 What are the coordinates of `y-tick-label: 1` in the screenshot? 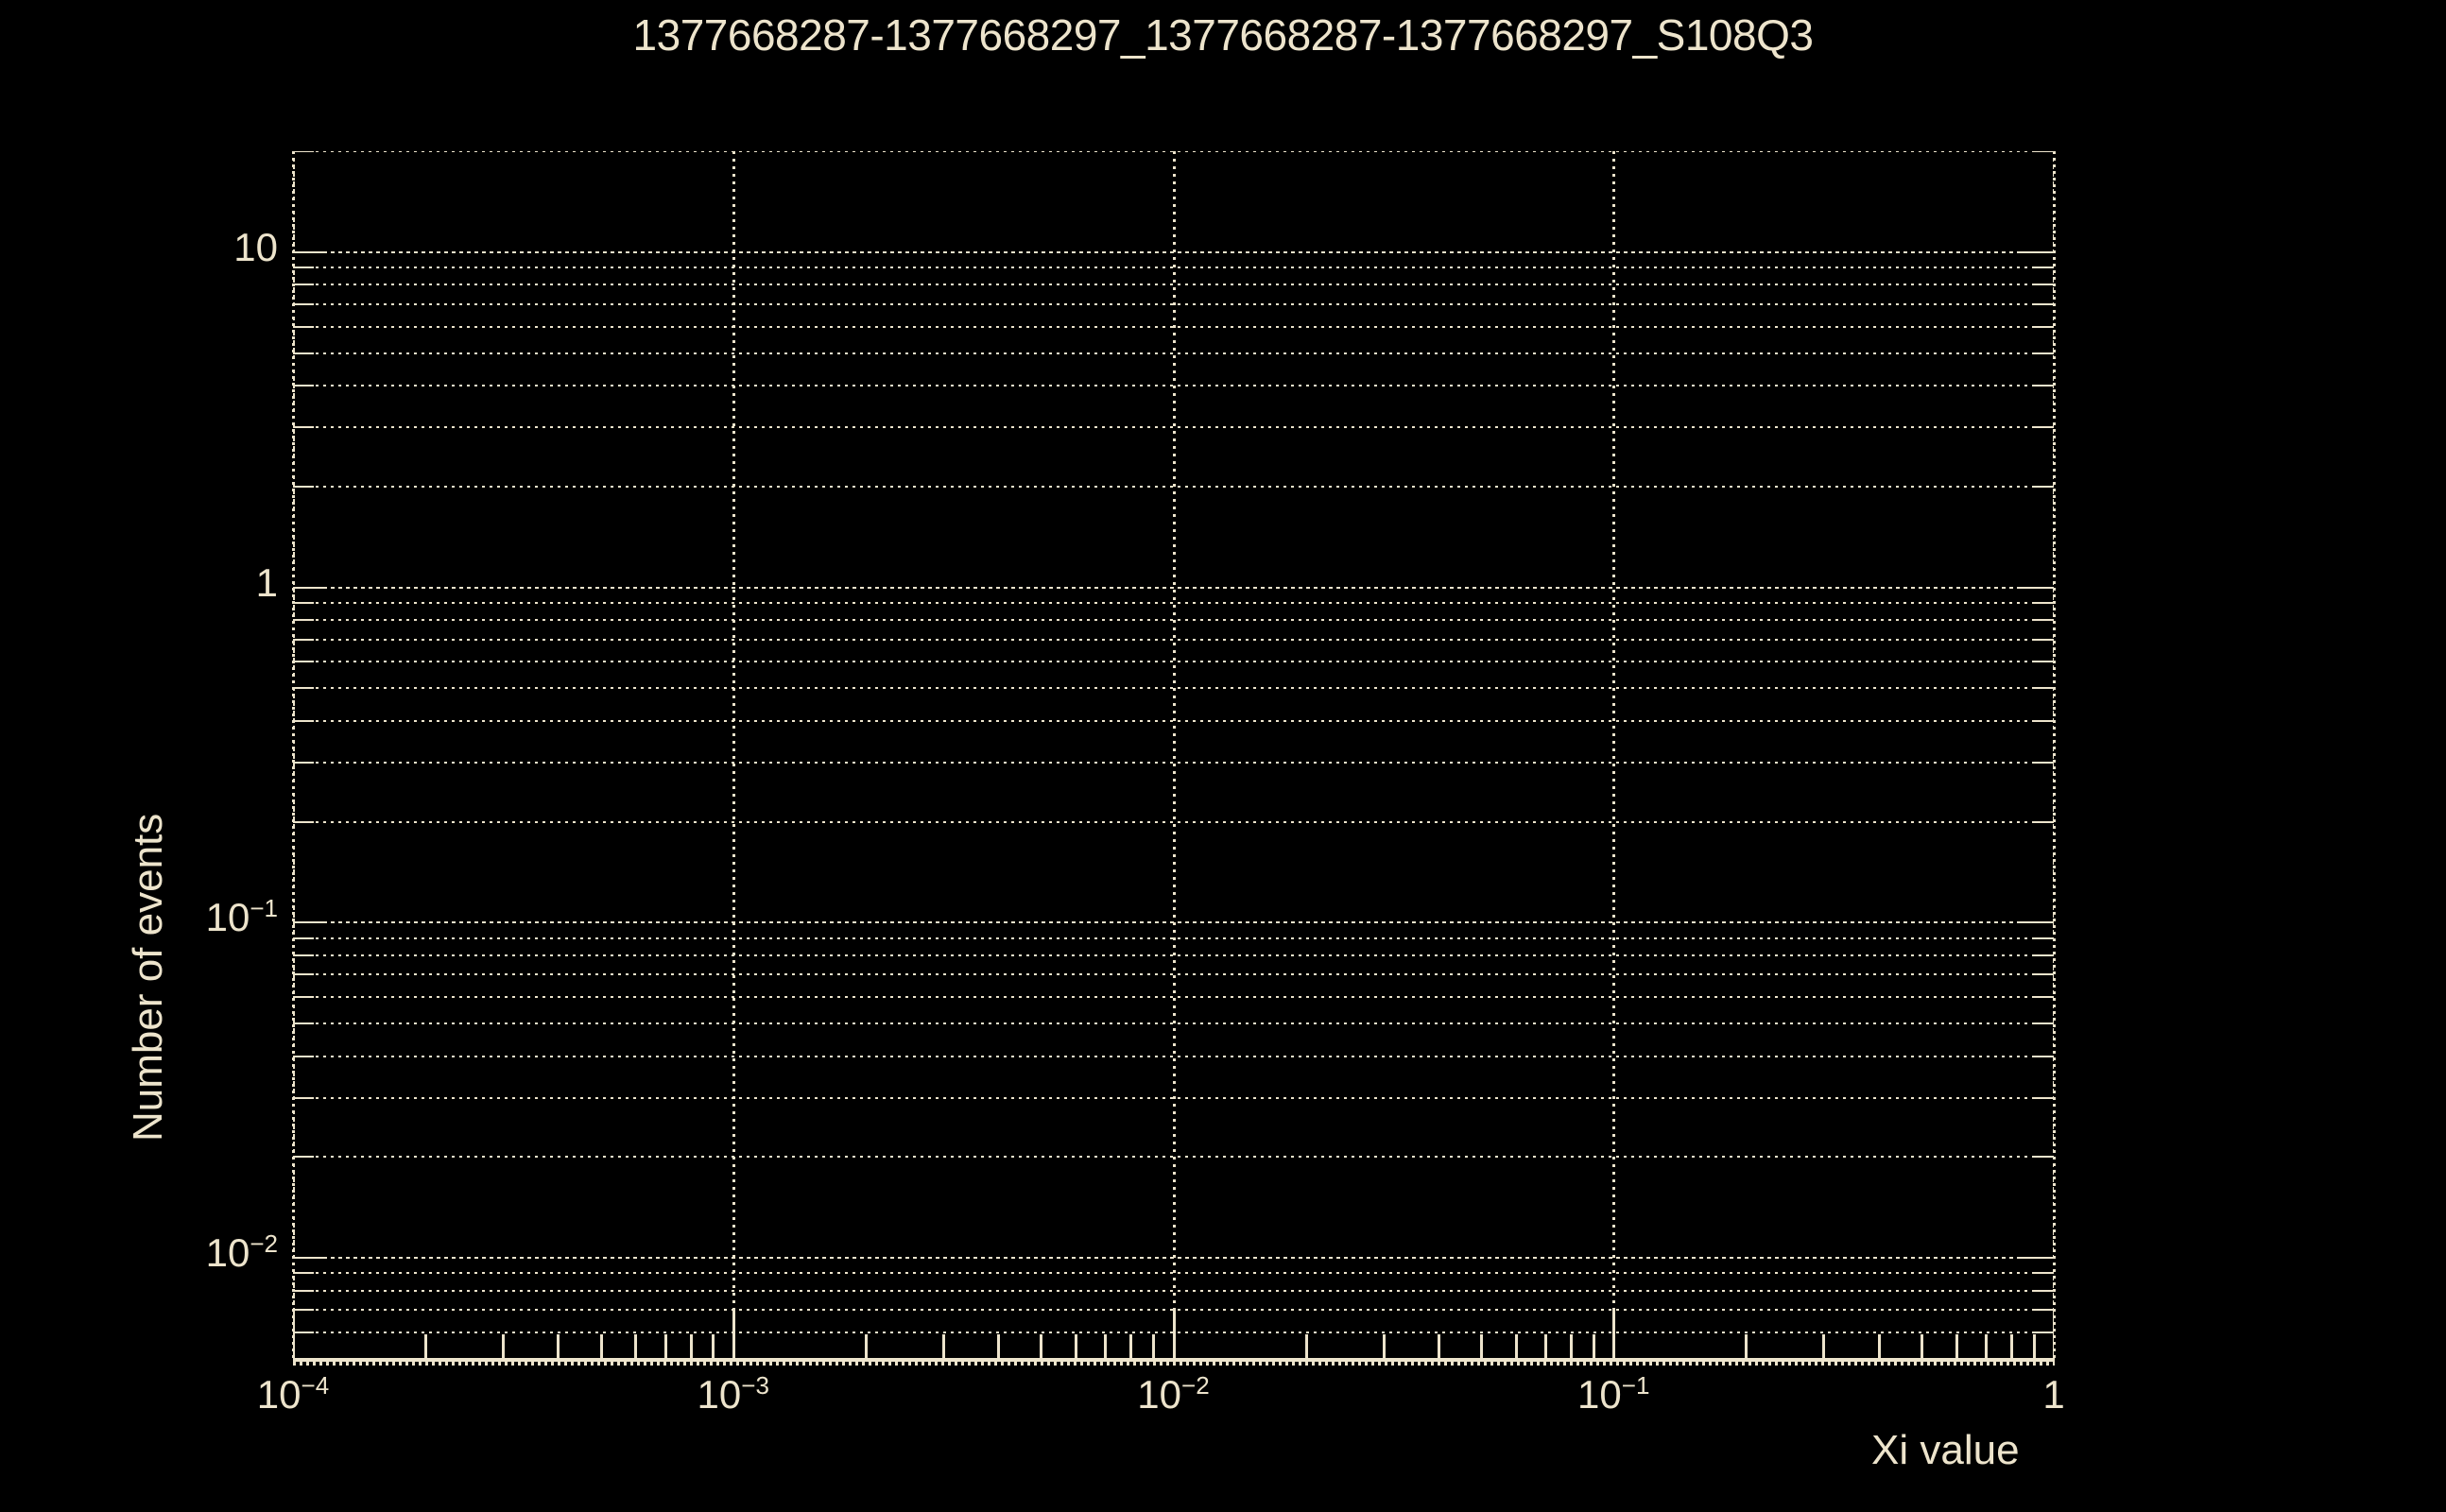 It's located at (266, 582).